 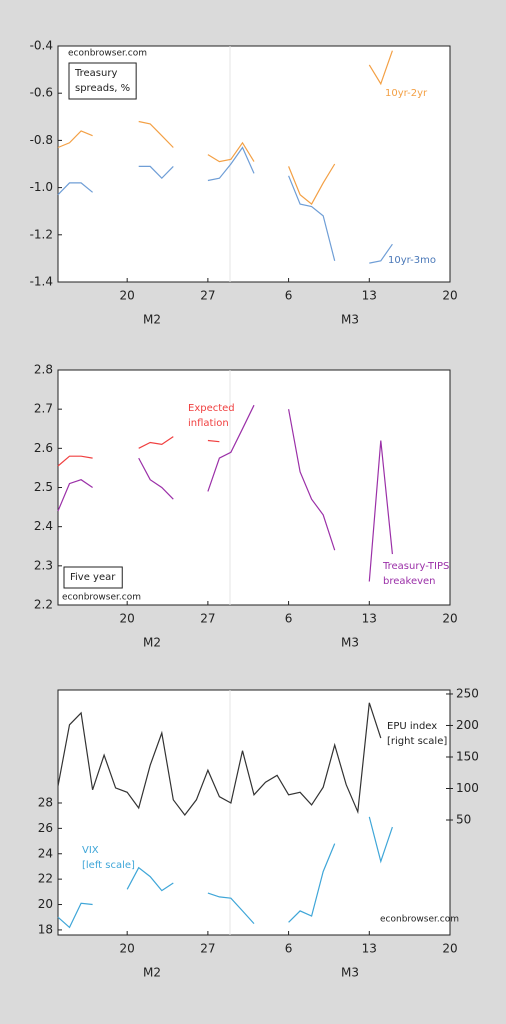 What do you see at coordinates (43, 605) in the screenshot?
I see `y-tick-label: 2.2` at bounding box center [43, 605].